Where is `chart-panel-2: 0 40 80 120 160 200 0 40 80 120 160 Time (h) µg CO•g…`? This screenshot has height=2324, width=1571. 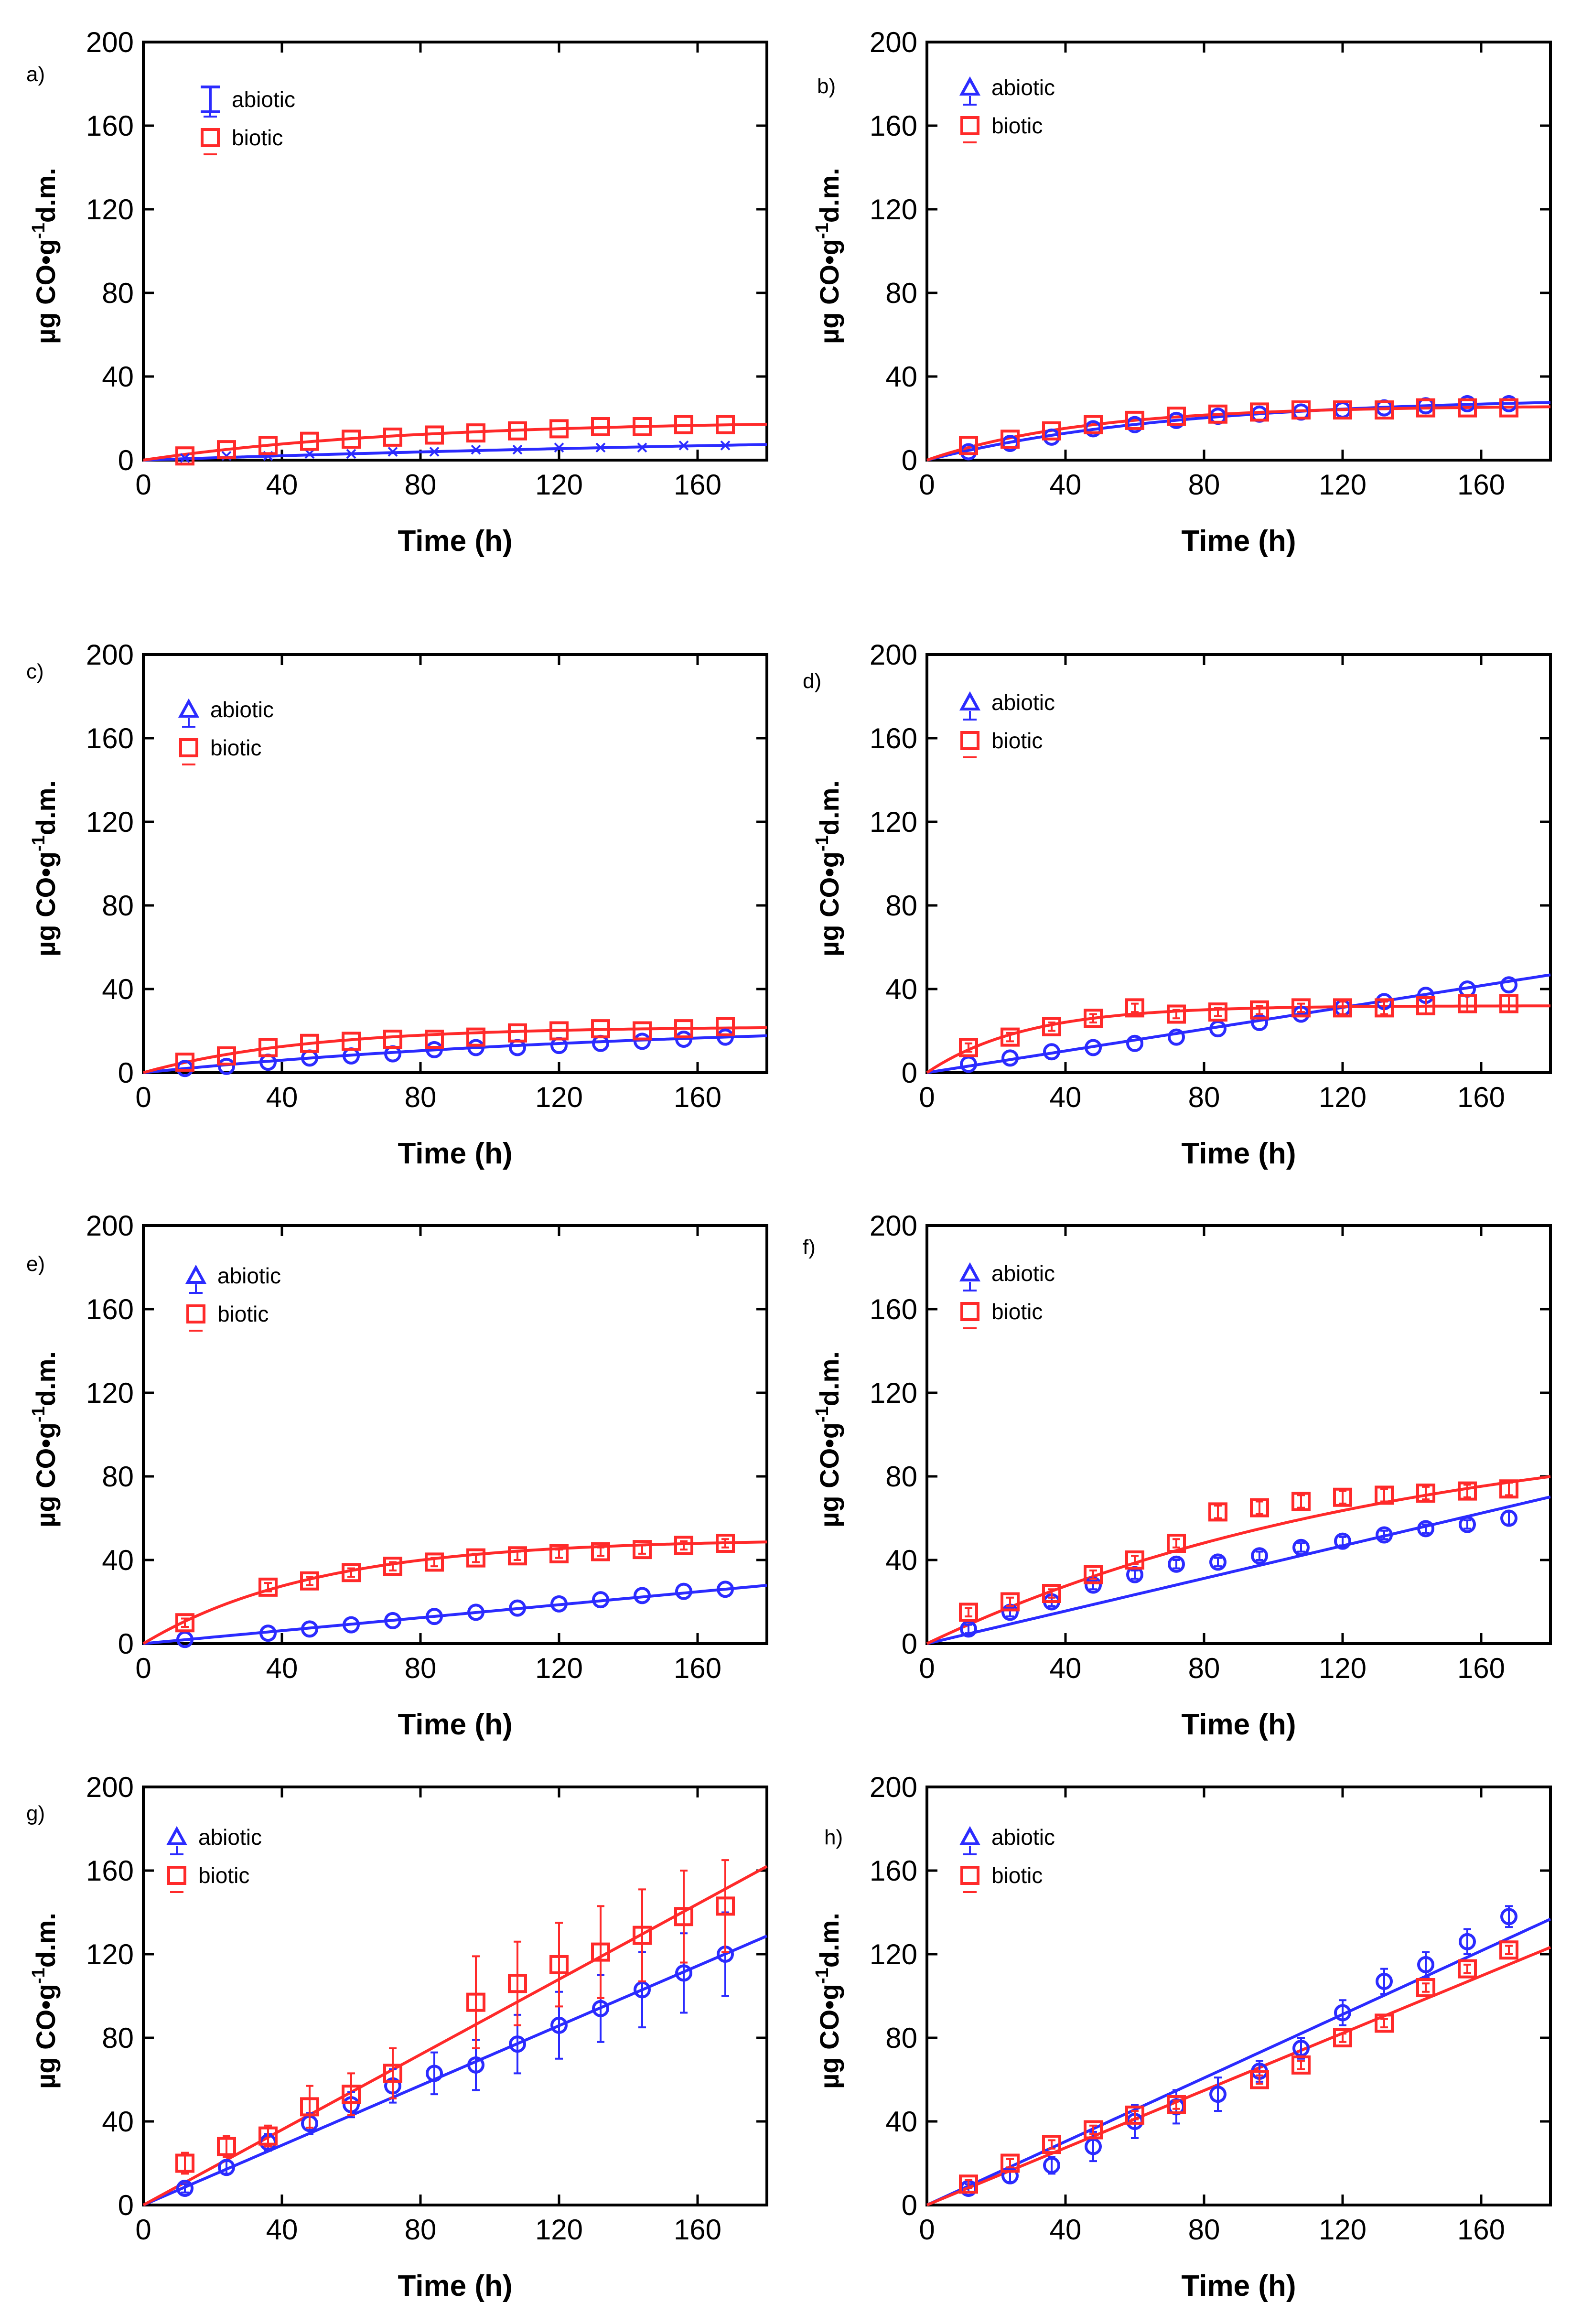 chart-panel-2: 0 40 80 120 160 200 0 40 80 120 160 Time (h) µg CO•g… is located at coordinates (397, 904).